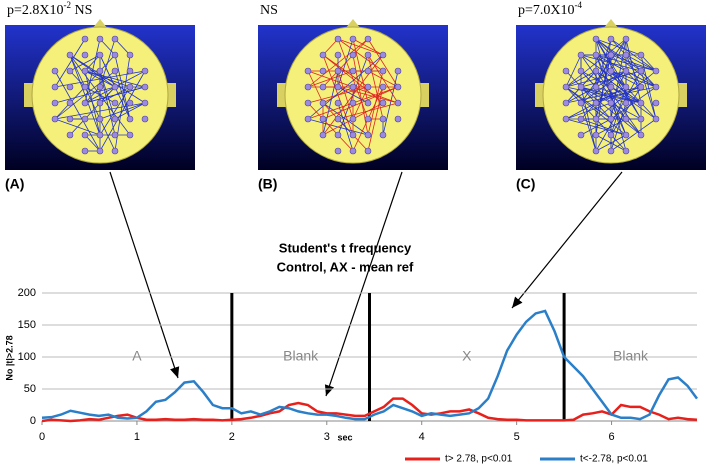 Image resolution: width=709 pixels, height=467 pixels. Describe the element at coordinates (267, 184) in the screenshot. I see `panel-label: (B)` at that location.